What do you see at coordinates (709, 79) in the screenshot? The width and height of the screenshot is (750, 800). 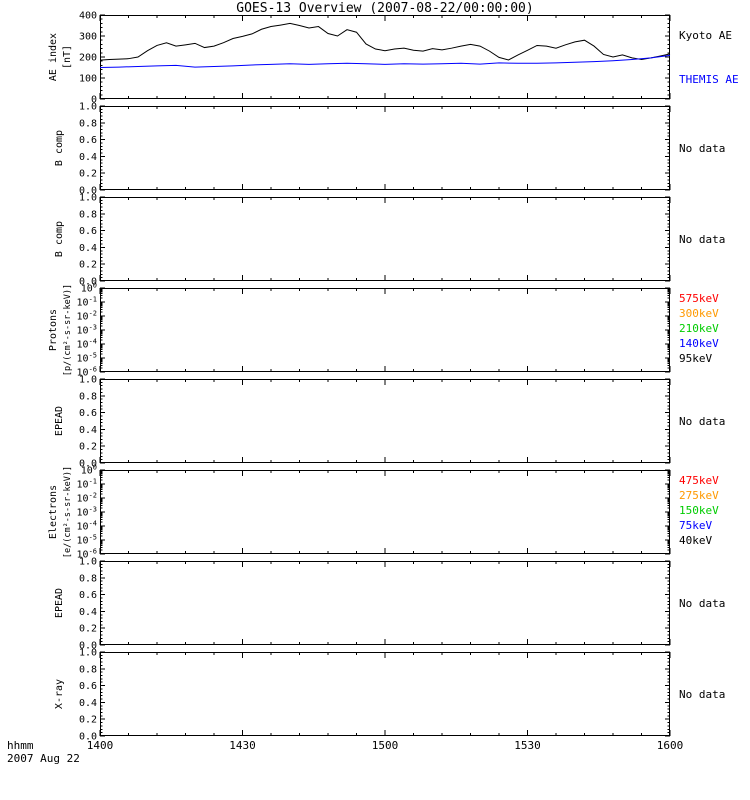 I see `right-label-ae-index-1: THEMIS AE` at bounding box center [709, 79].